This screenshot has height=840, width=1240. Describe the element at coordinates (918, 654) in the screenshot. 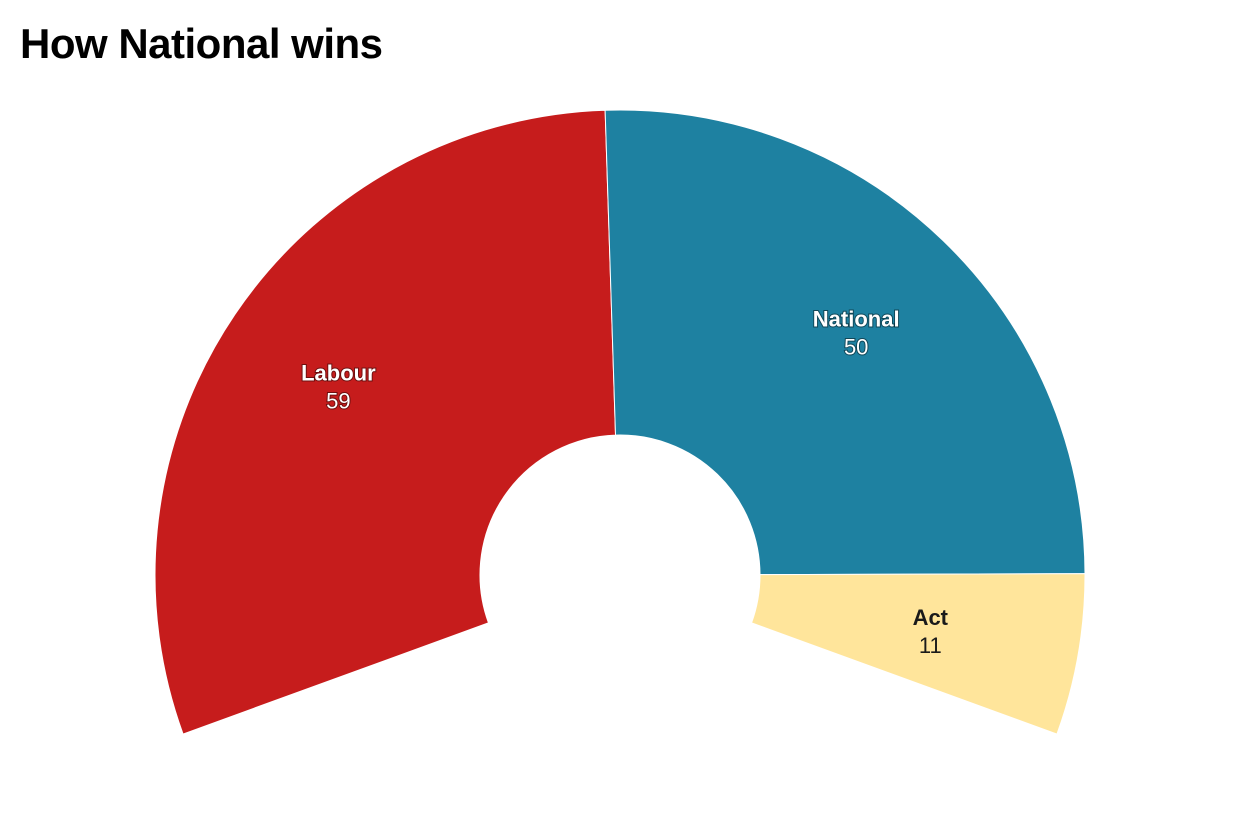

I see `slice-act` at that location.